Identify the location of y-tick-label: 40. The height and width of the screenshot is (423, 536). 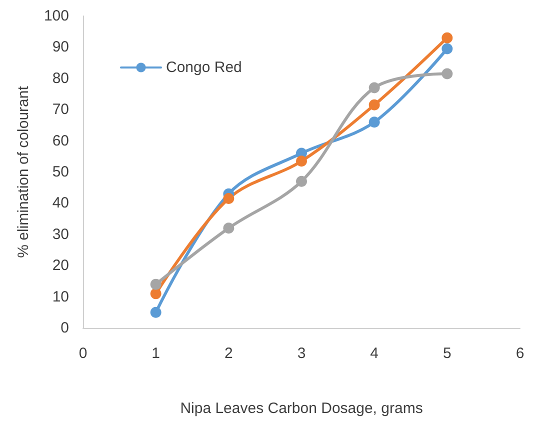
(60, 203).